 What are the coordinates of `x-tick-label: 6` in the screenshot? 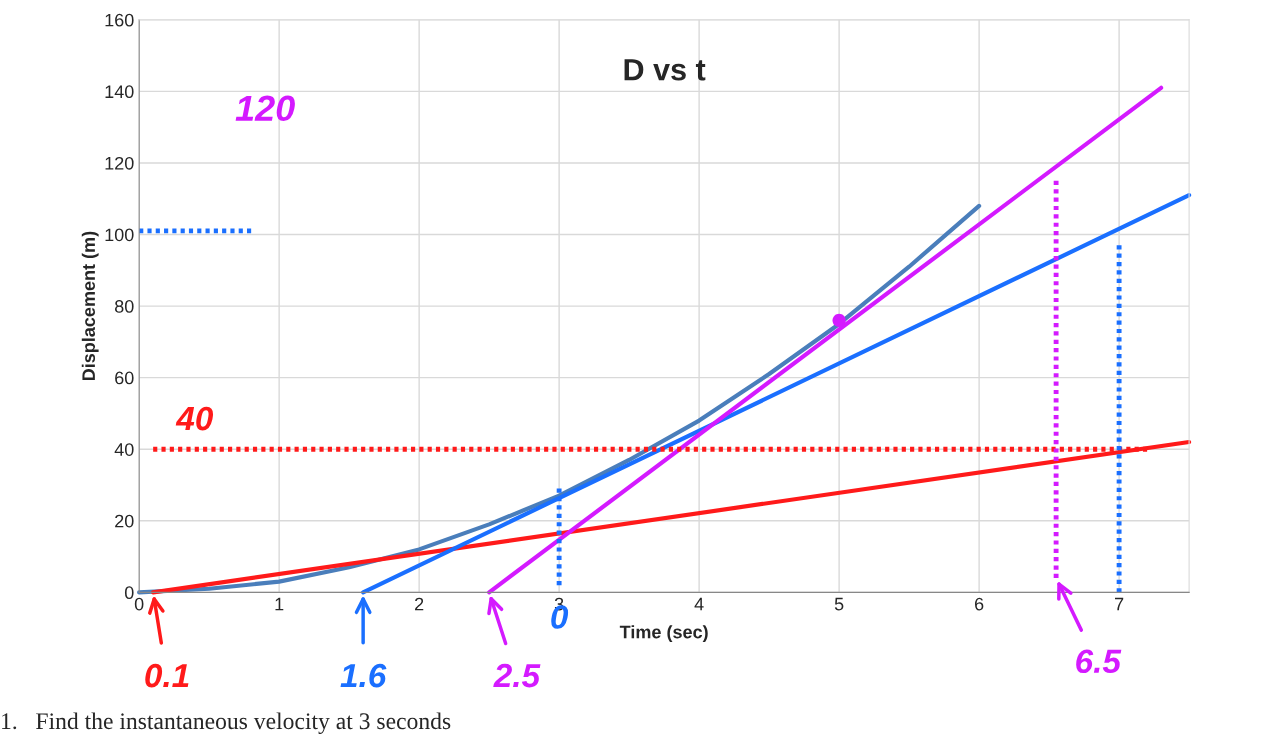 It's located at (979, 604).